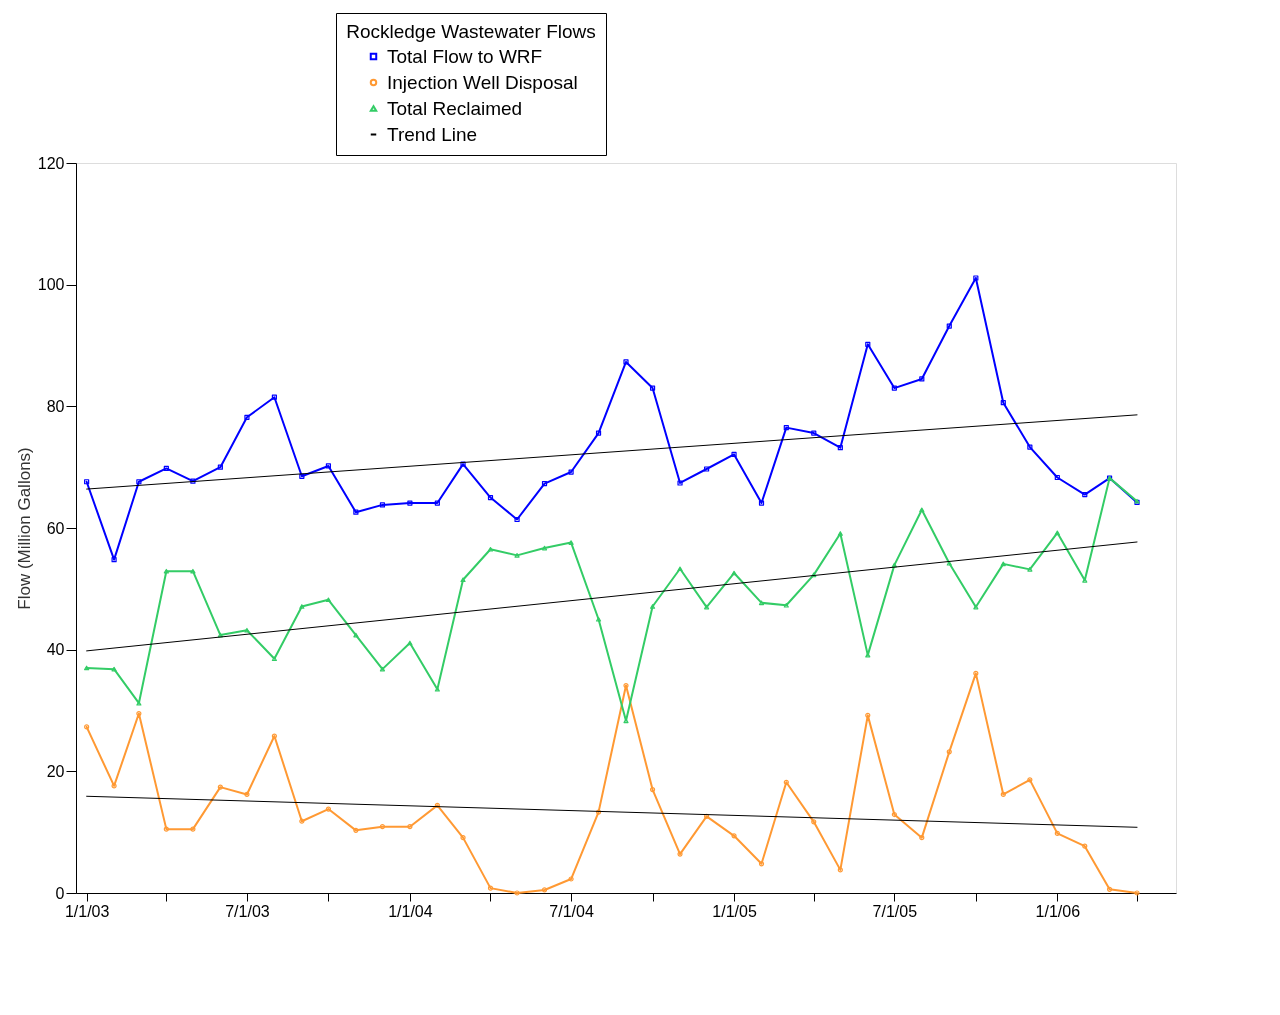 The image size is (1280, 1015). What do you see at coordinates (1058, 911) in the screenshot?
I see `x-tick-label: 1/1/06` at bounding box center [1058, 911].